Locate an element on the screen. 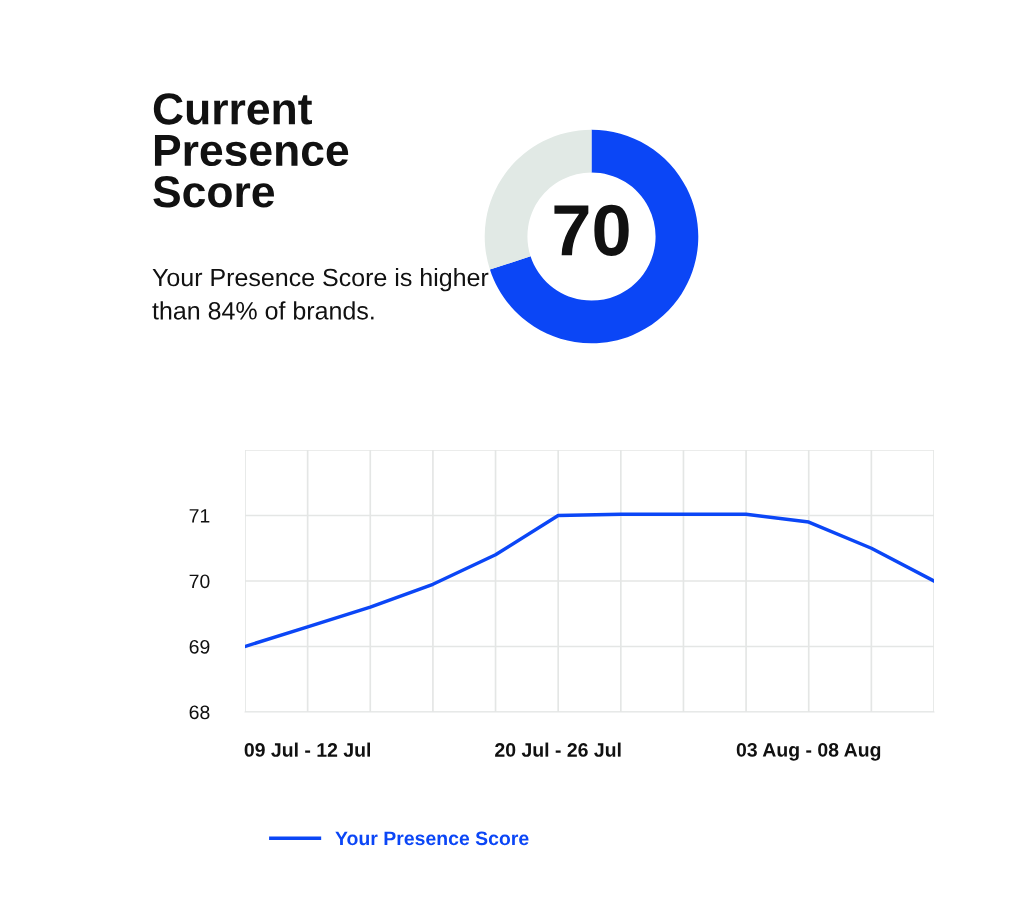 This screenshot has width=1024, height=907. donut-slice is located at coordinates (594, 236).